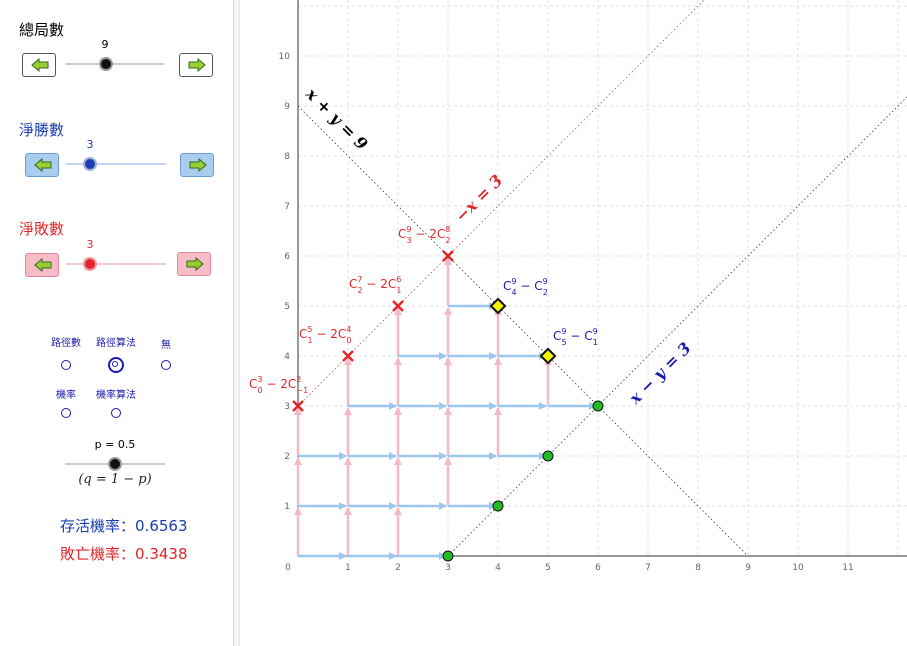  Describe the element at coordinates (287, 307) in the screenshot. I see `y-tick-label: 5` at that location.